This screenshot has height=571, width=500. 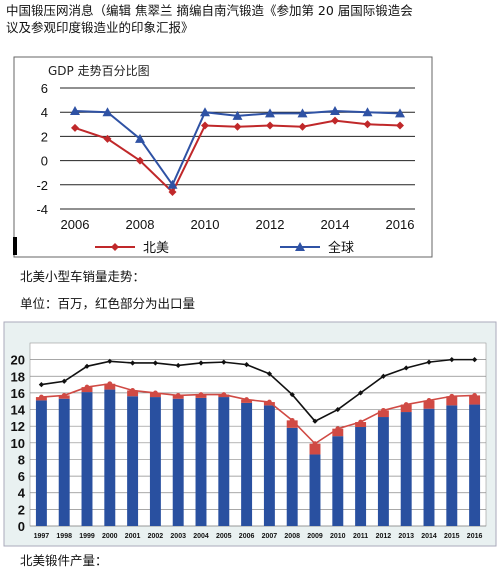 What do you see at coordinates (18, 410) in the screenshot?
I see `sales-ytick-label: 14` at bounding box center [18, 410].